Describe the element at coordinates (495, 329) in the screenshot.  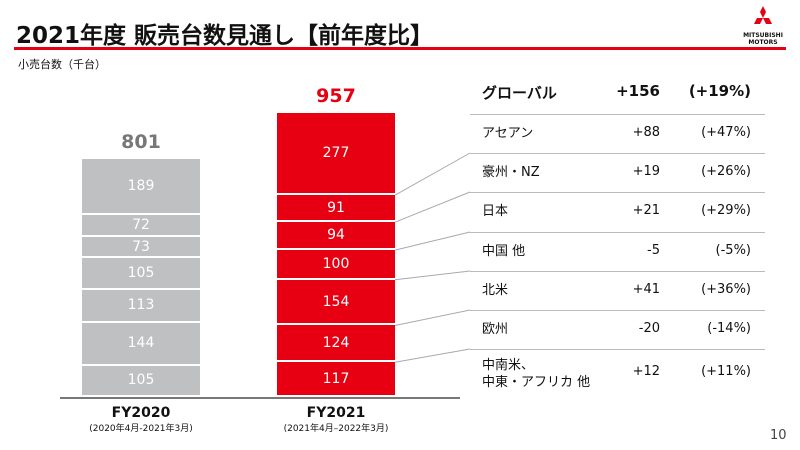
I see `region: 欧州` at that location.